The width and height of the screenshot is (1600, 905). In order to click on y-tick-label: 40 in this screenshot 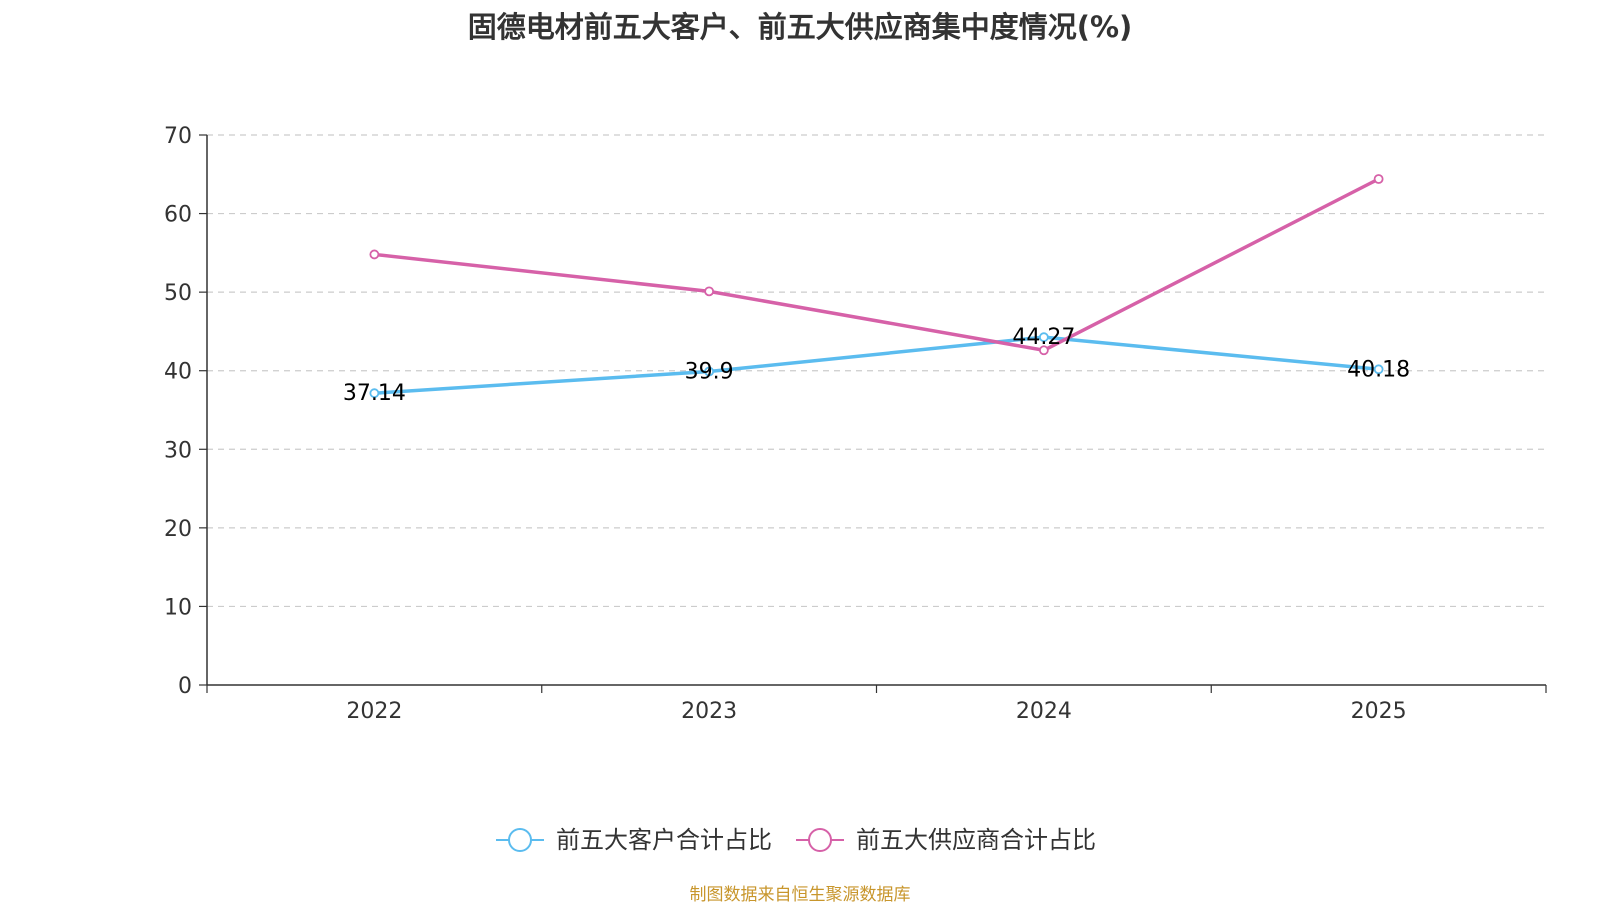, I will do `click(178, 372)`.